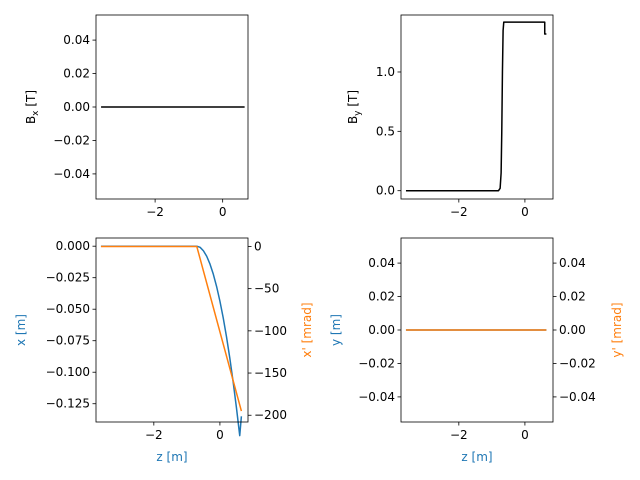  What do you see at coordinates (459, 435) in the screenshot?
I see `x-tick-label-y: −2` at bounding box center [459, 435].